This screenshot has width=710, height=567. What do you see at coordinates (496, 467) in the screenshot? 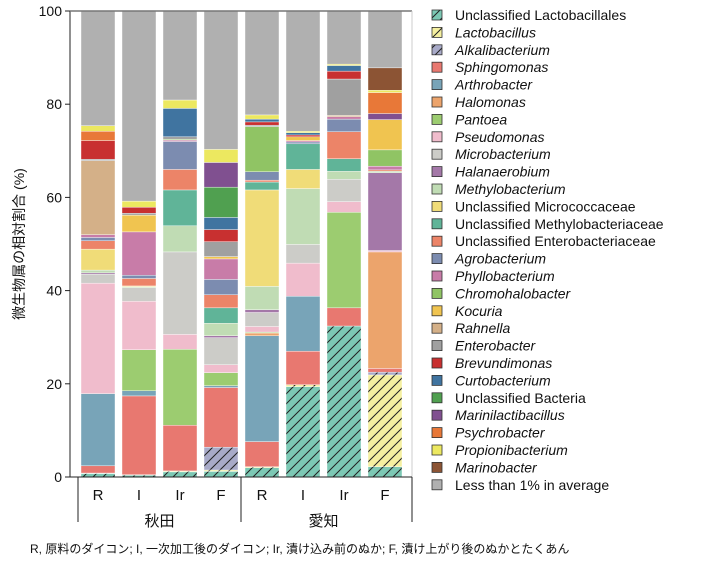
I see `legend-label: Marinobacter` at bounding box center [496, 467].